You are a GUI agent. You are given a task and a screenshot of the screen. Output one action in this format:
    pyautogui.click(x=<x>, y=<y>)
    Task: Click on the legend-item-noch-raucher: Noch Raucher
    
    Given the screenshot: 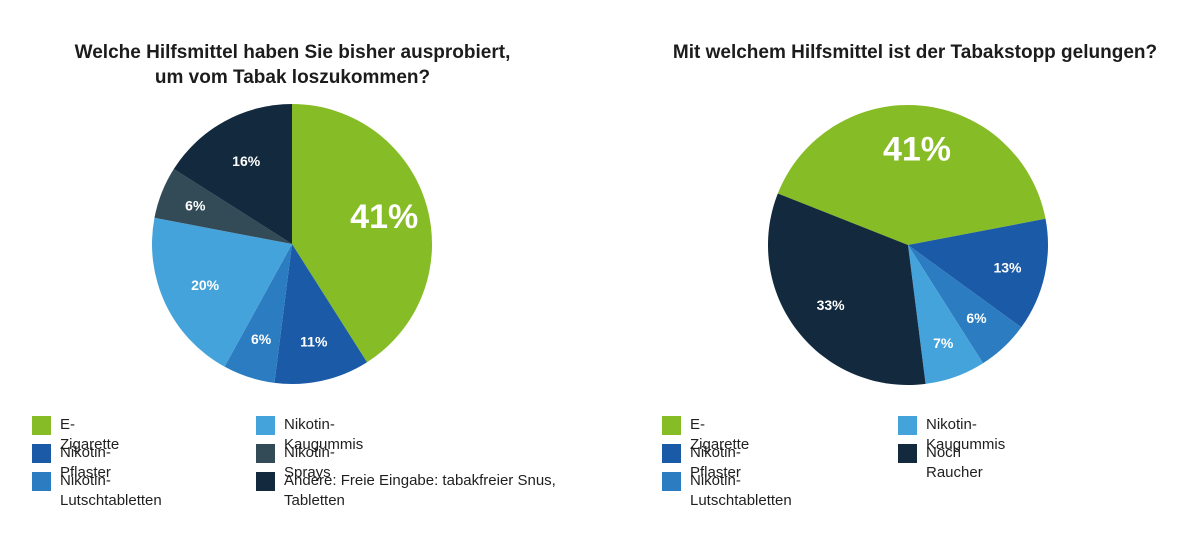 What is the action you would take?
    pyautogui.click(x=940, y=463)
    